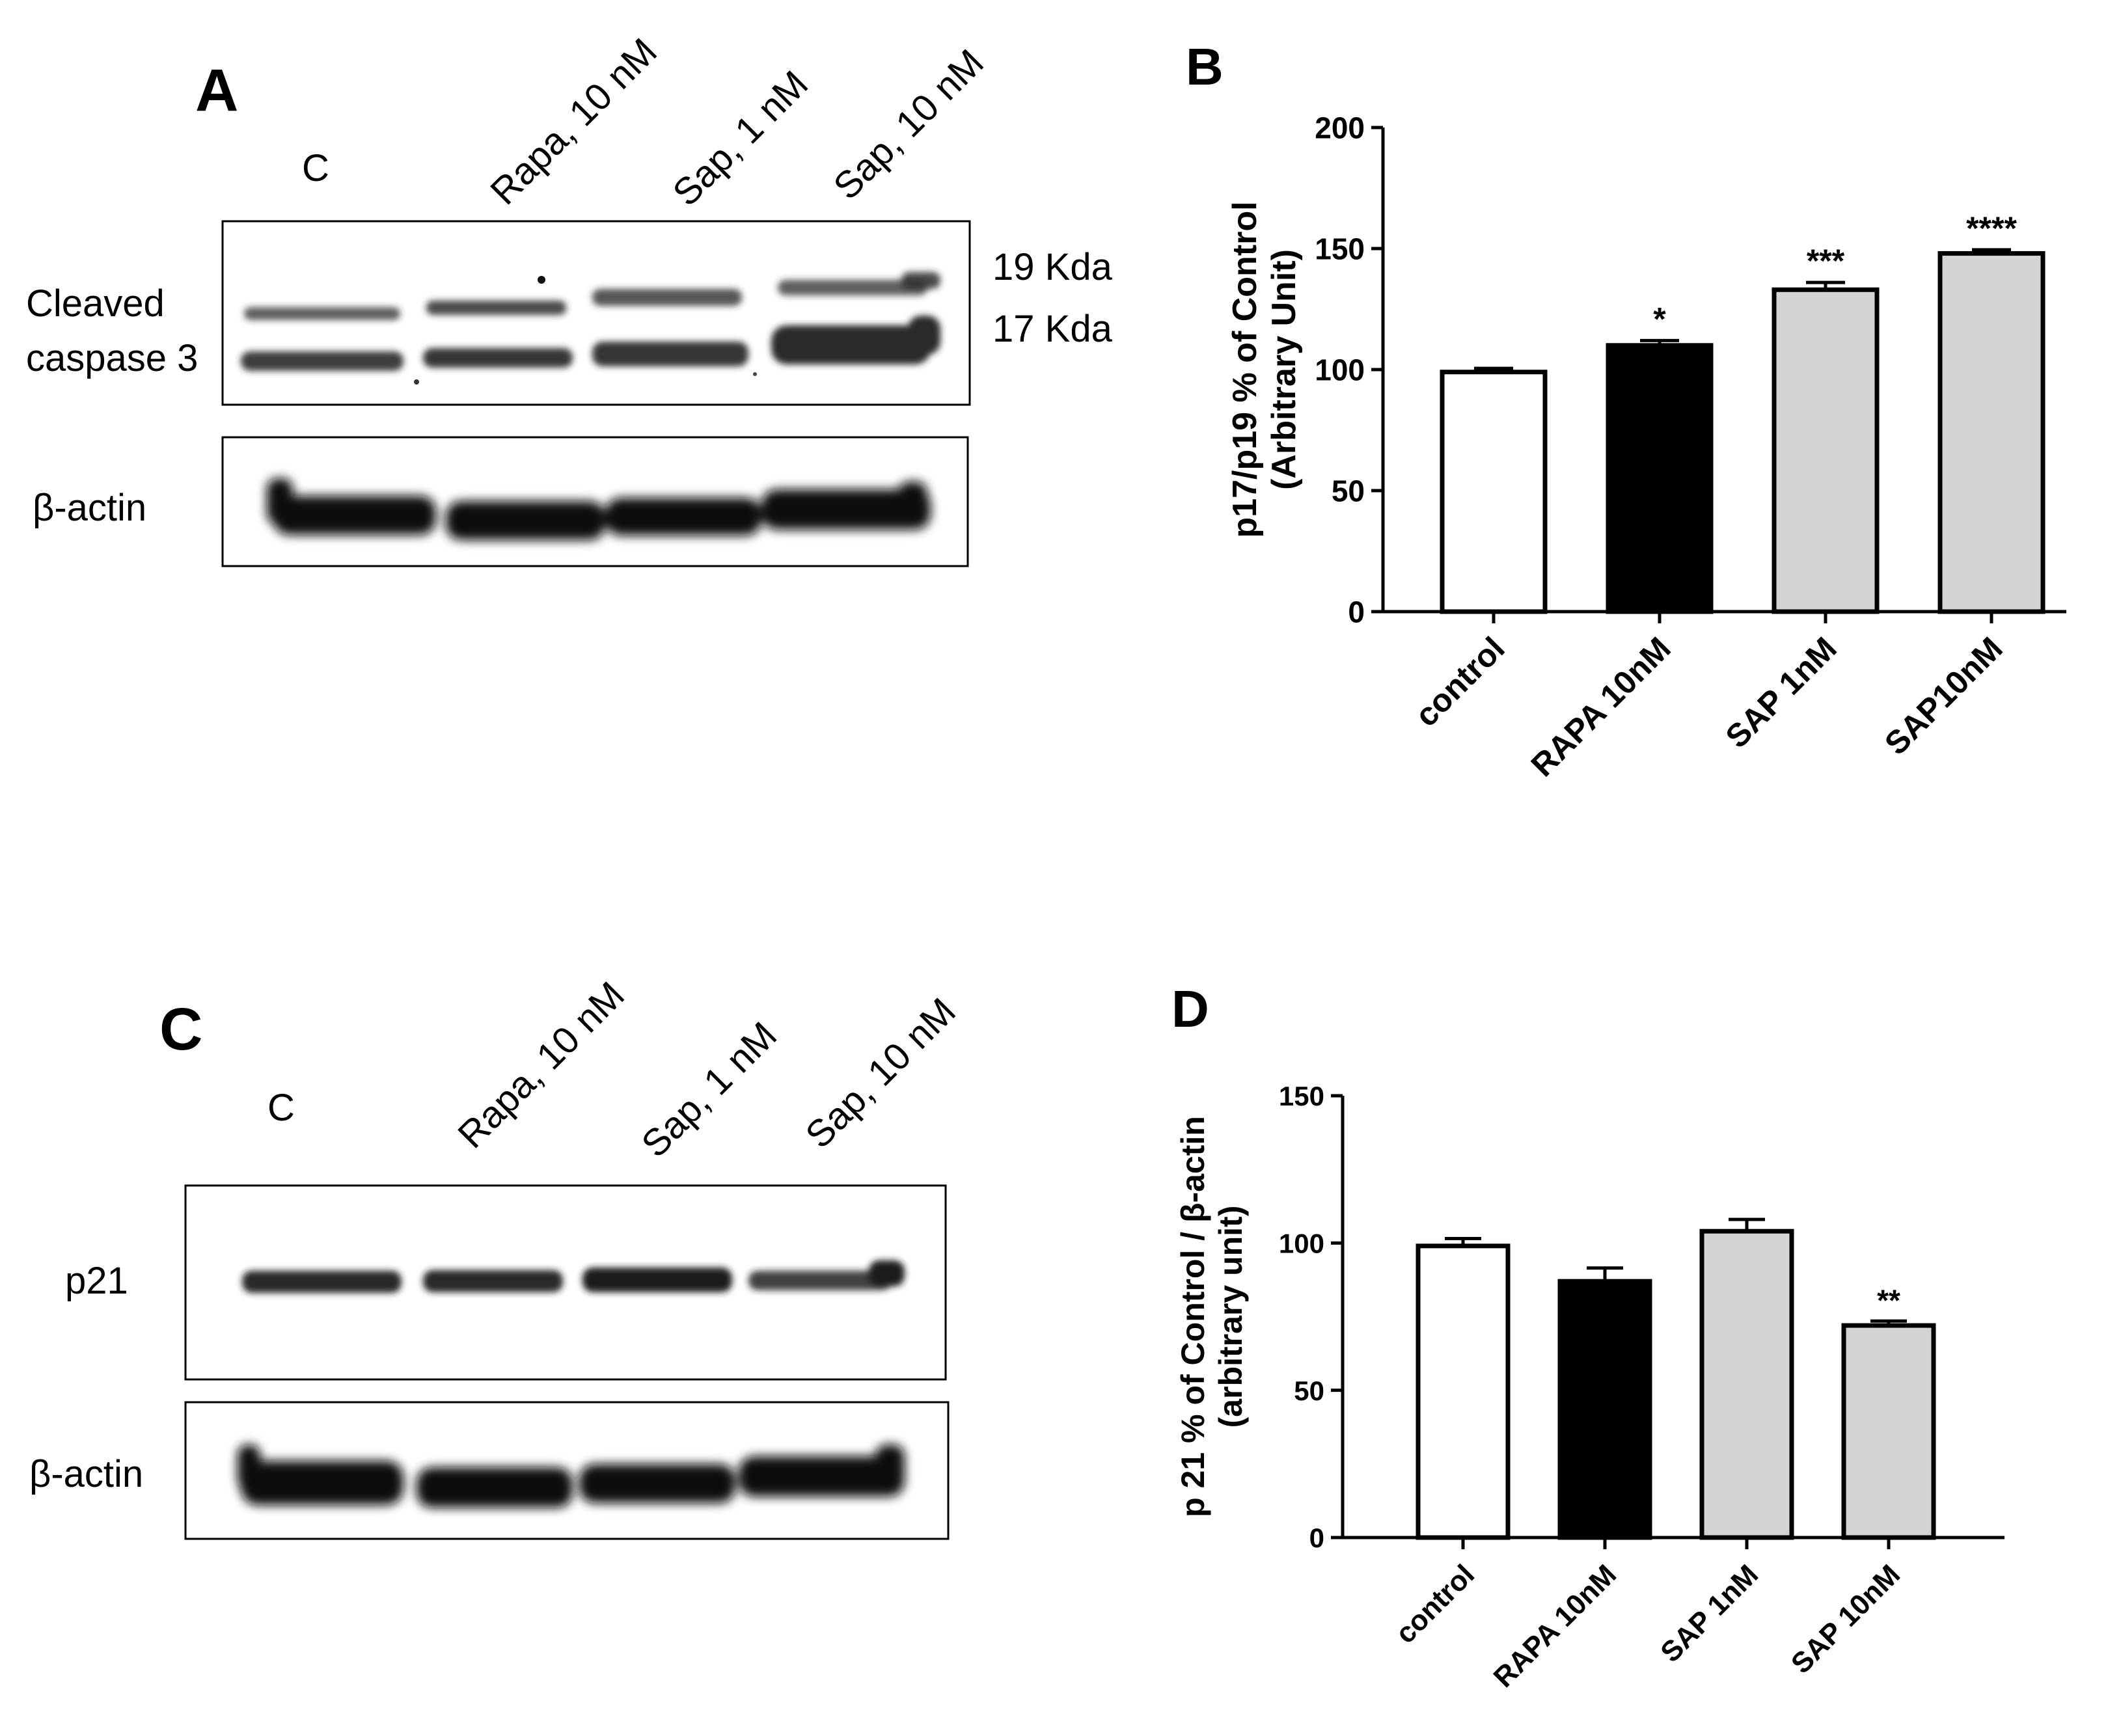 The image size is (2121, 1736). I want to click on p21-label: p21, so click(96, 1281).